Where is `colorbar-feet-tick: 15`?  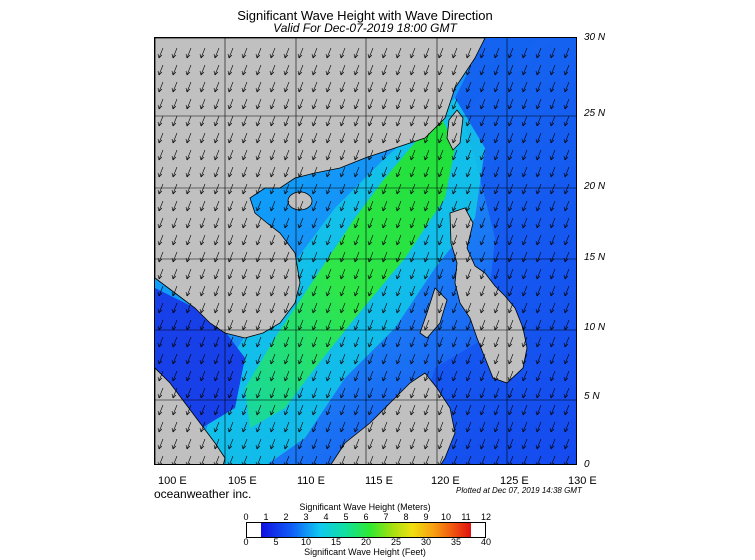
colorbar-feet-tick: 15 is located at coordinates (336, 542).